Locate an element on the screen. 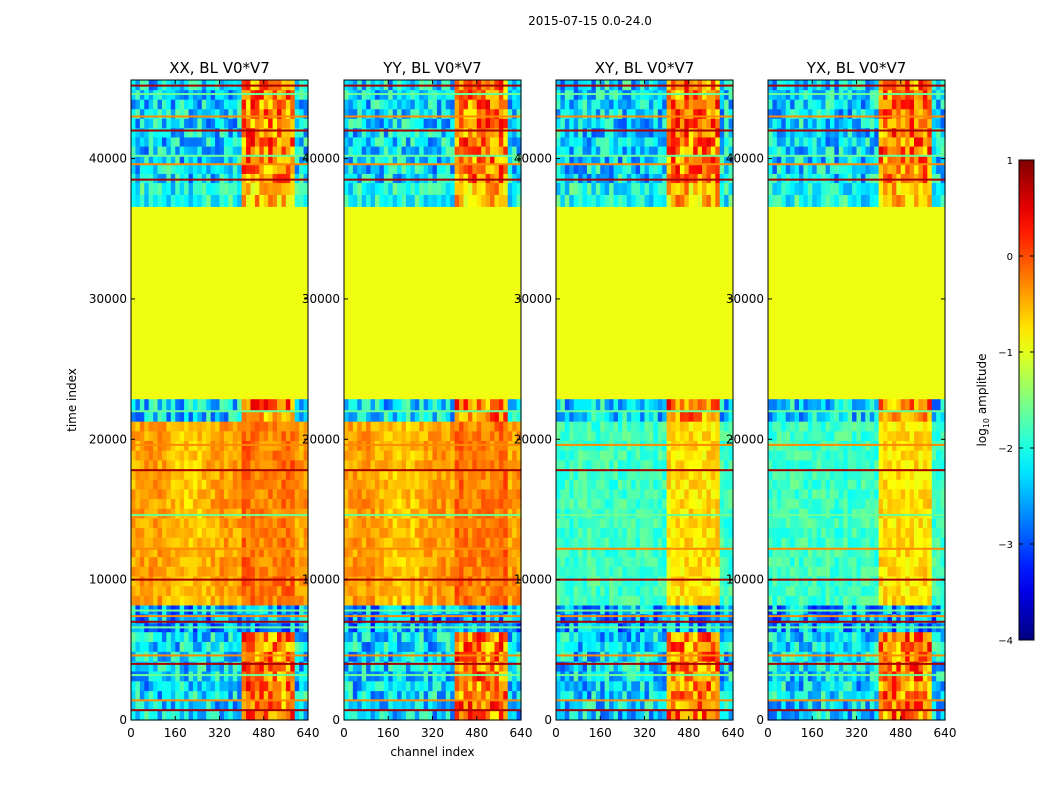 This screenshot has width=1050, height=800. rfi-stripe is located at coordinates (219, 444).